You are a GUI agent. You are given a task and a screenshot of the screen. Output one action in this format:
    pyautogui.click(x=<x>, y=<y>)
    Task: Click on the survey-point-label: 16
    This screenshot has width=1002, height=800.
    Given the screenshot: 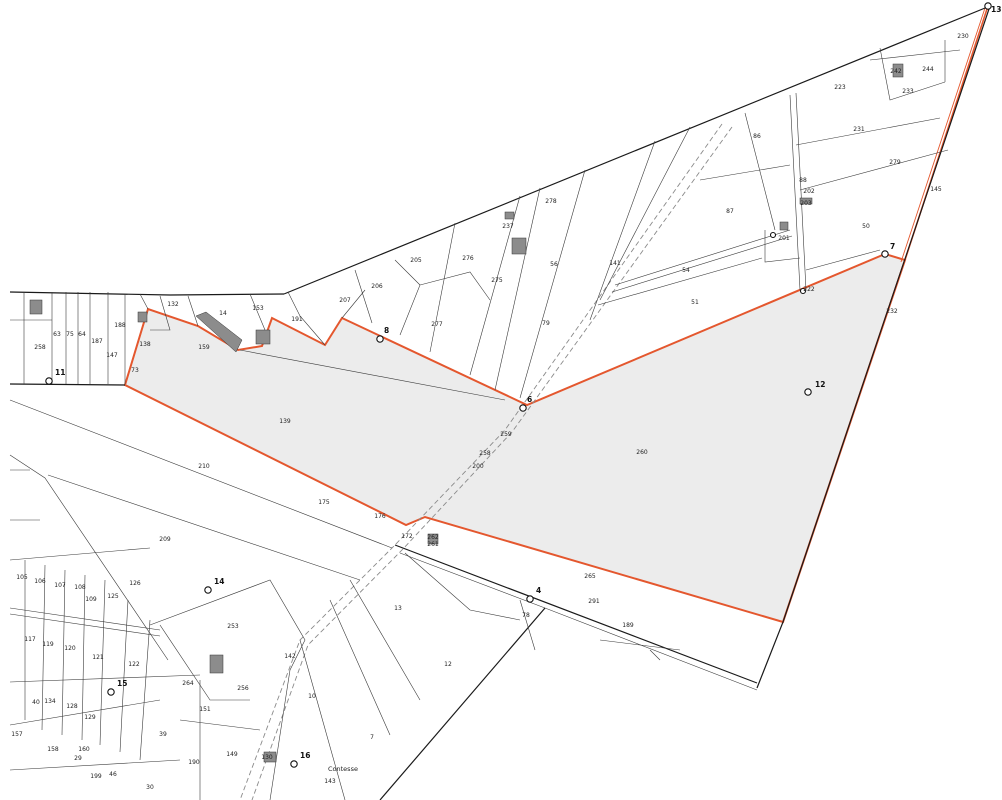 What is the action you would take?
    pyautogui.click(x=305, y=755)
    